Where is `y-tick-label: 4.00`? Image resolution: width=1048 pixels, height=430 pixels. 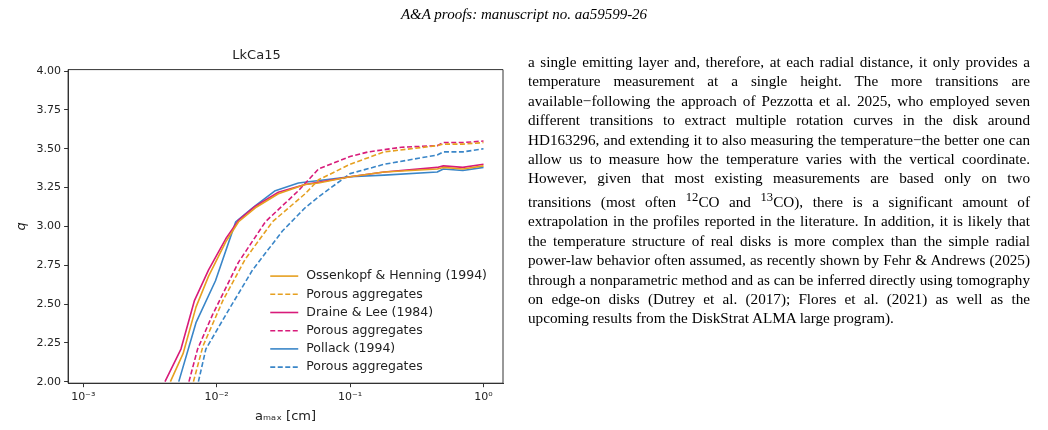 y-tick-label: 4.00 is located at coordinates (49, 71).